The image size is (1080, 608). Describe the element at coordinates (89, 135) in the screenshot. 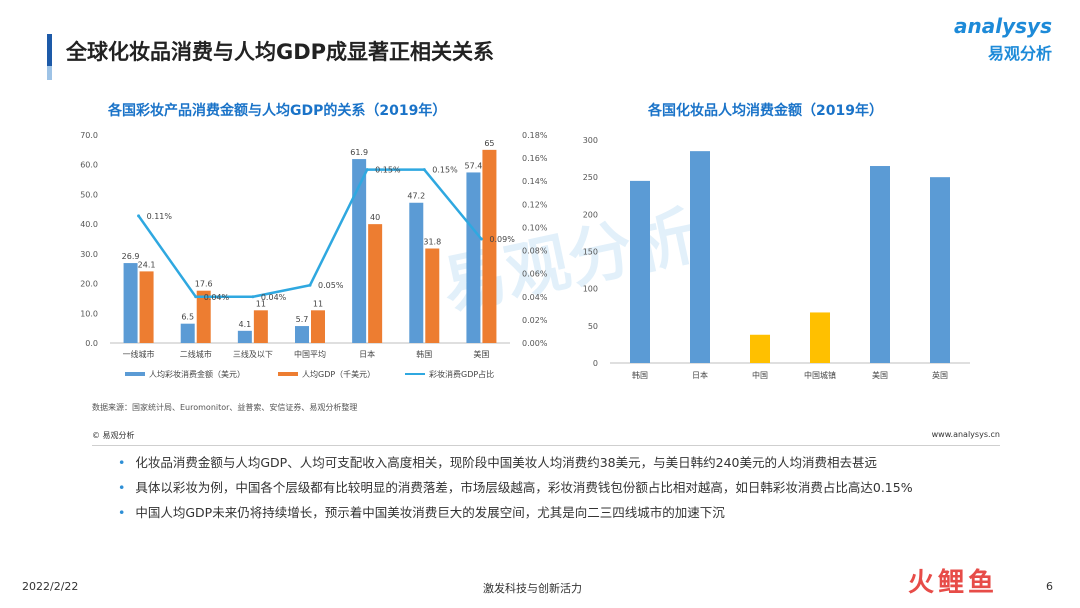

I see `y-left-tick-label: 70.0` at that location.